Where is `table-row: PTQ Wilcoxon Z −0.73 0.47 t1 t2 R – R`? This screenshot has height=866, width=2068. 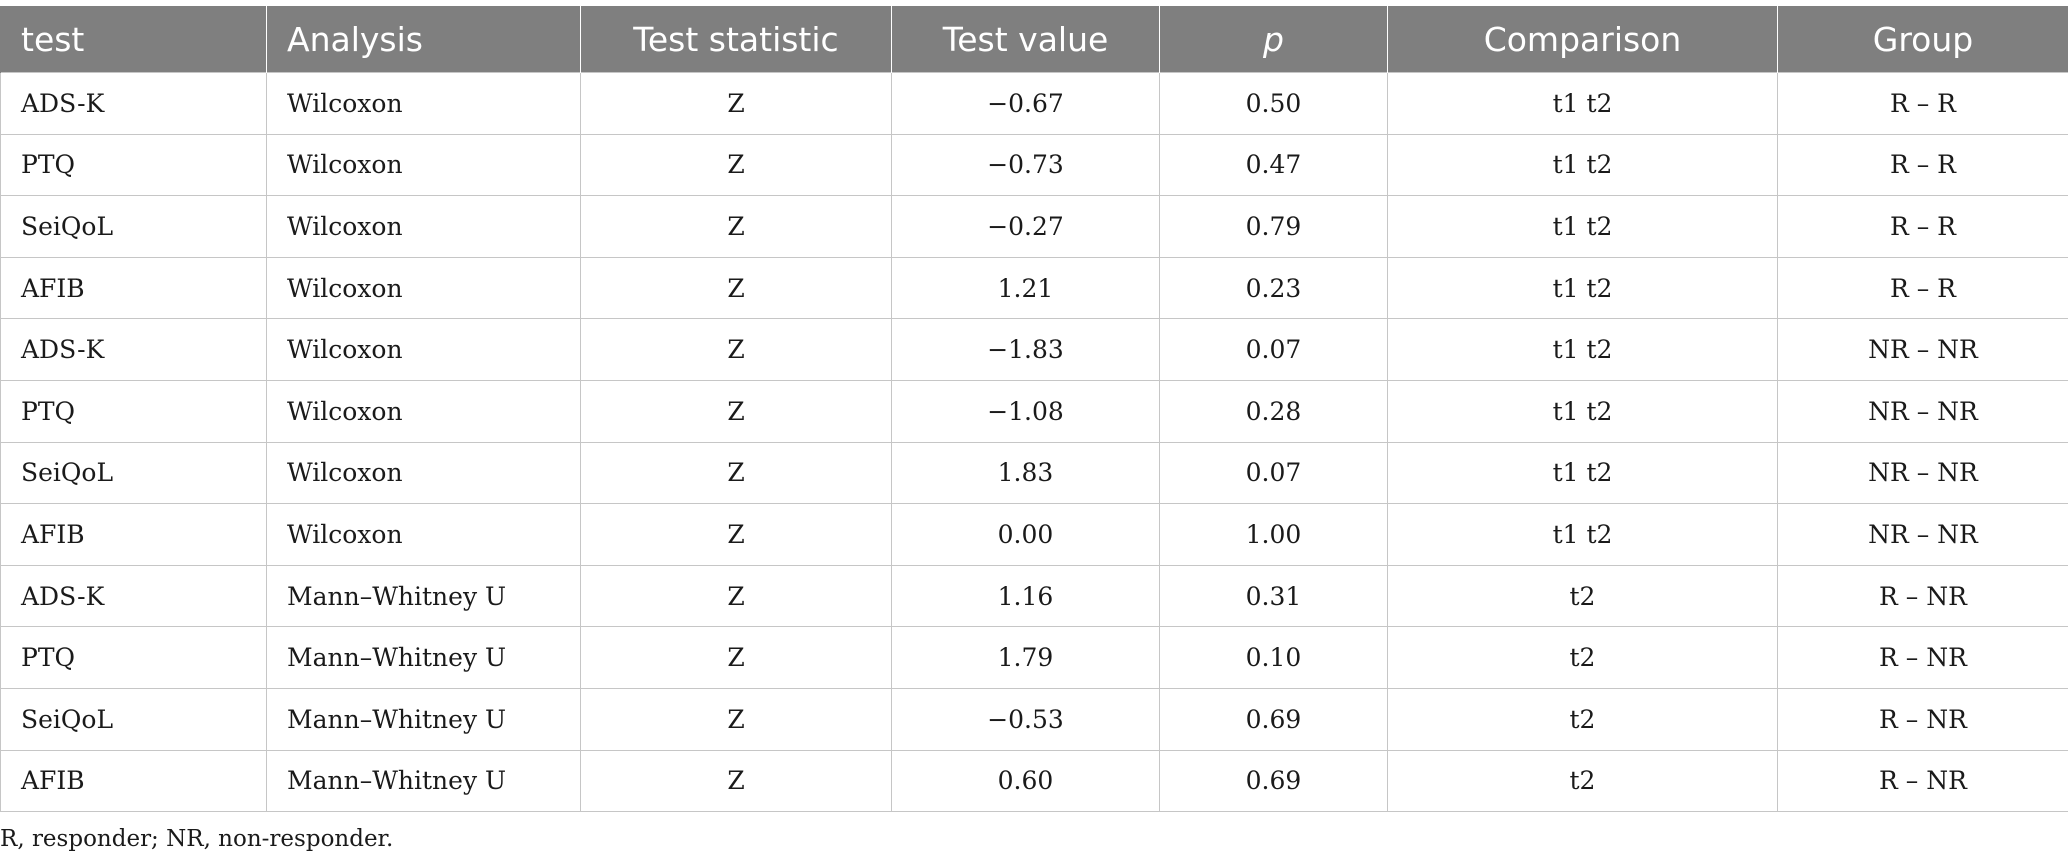
table-row: PTQ Wilcoxon Z −0.73 0.47 t1 t2 R – R is located at coordinates (1034, 165).